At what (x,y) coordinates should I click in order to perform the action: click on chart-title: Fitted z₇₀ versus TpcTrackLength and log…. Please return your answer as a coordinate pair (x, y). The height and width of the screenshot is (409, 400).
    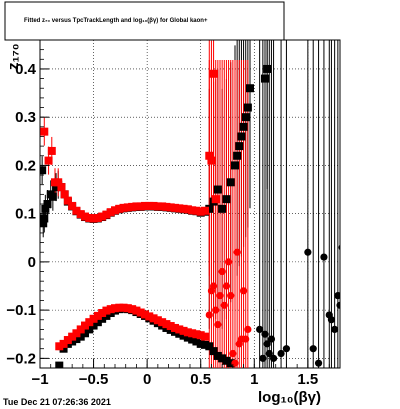
    Looking at the image, I should click on (116, 21).